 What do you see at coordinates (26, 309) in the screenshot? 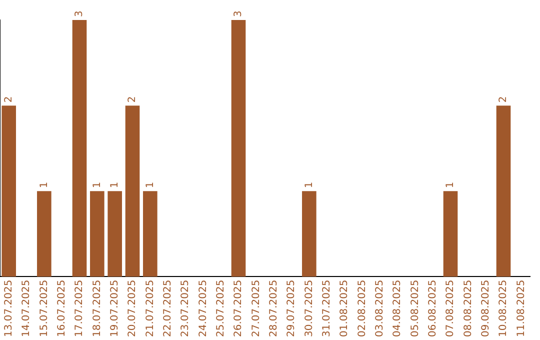
I see `x-tick-label: 14.07.2025` at bounding box center [26, 309].